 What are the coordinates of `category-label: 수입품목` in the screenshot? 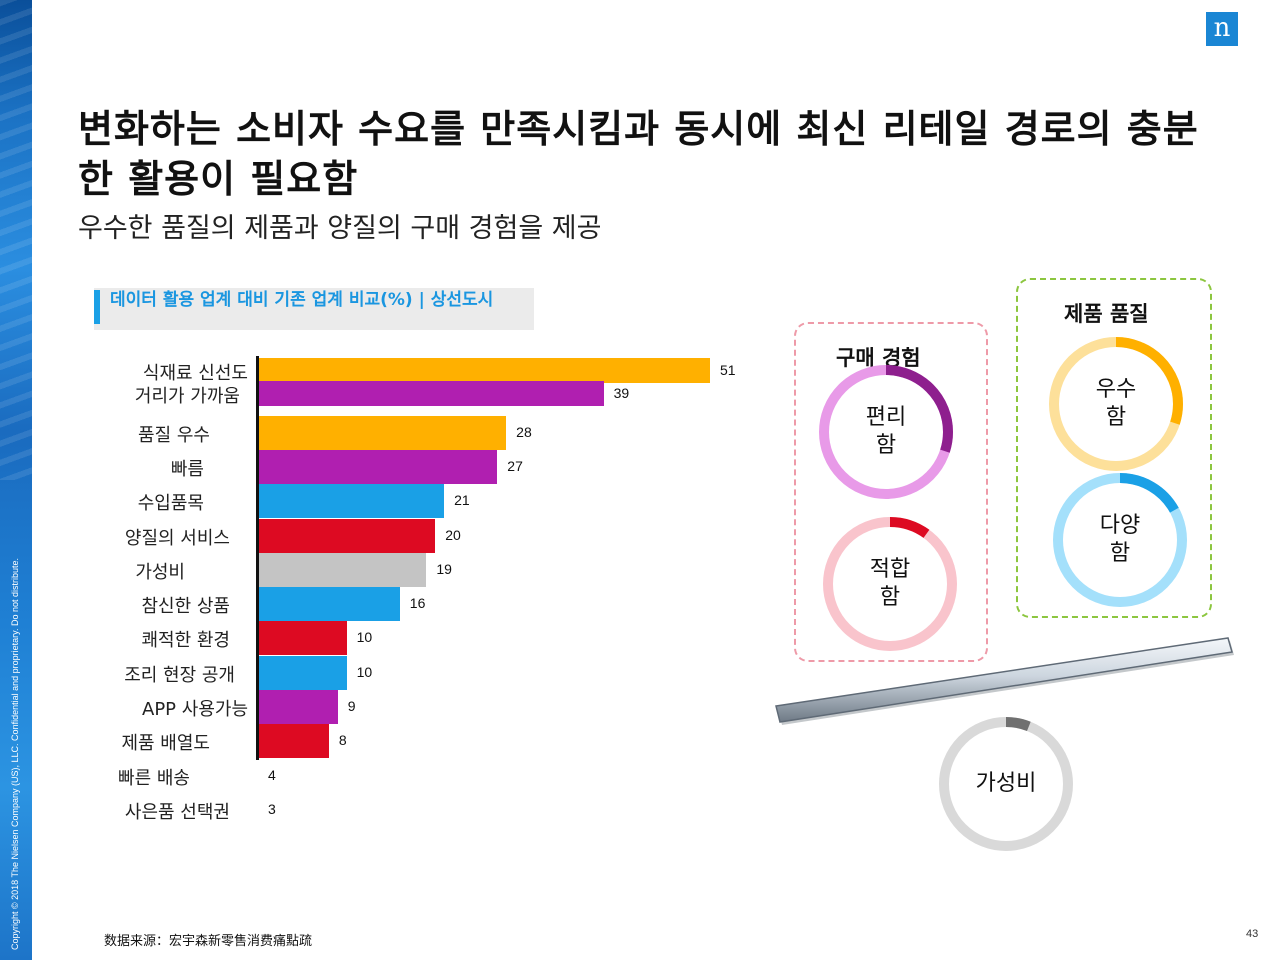 It's located at (170, 503).